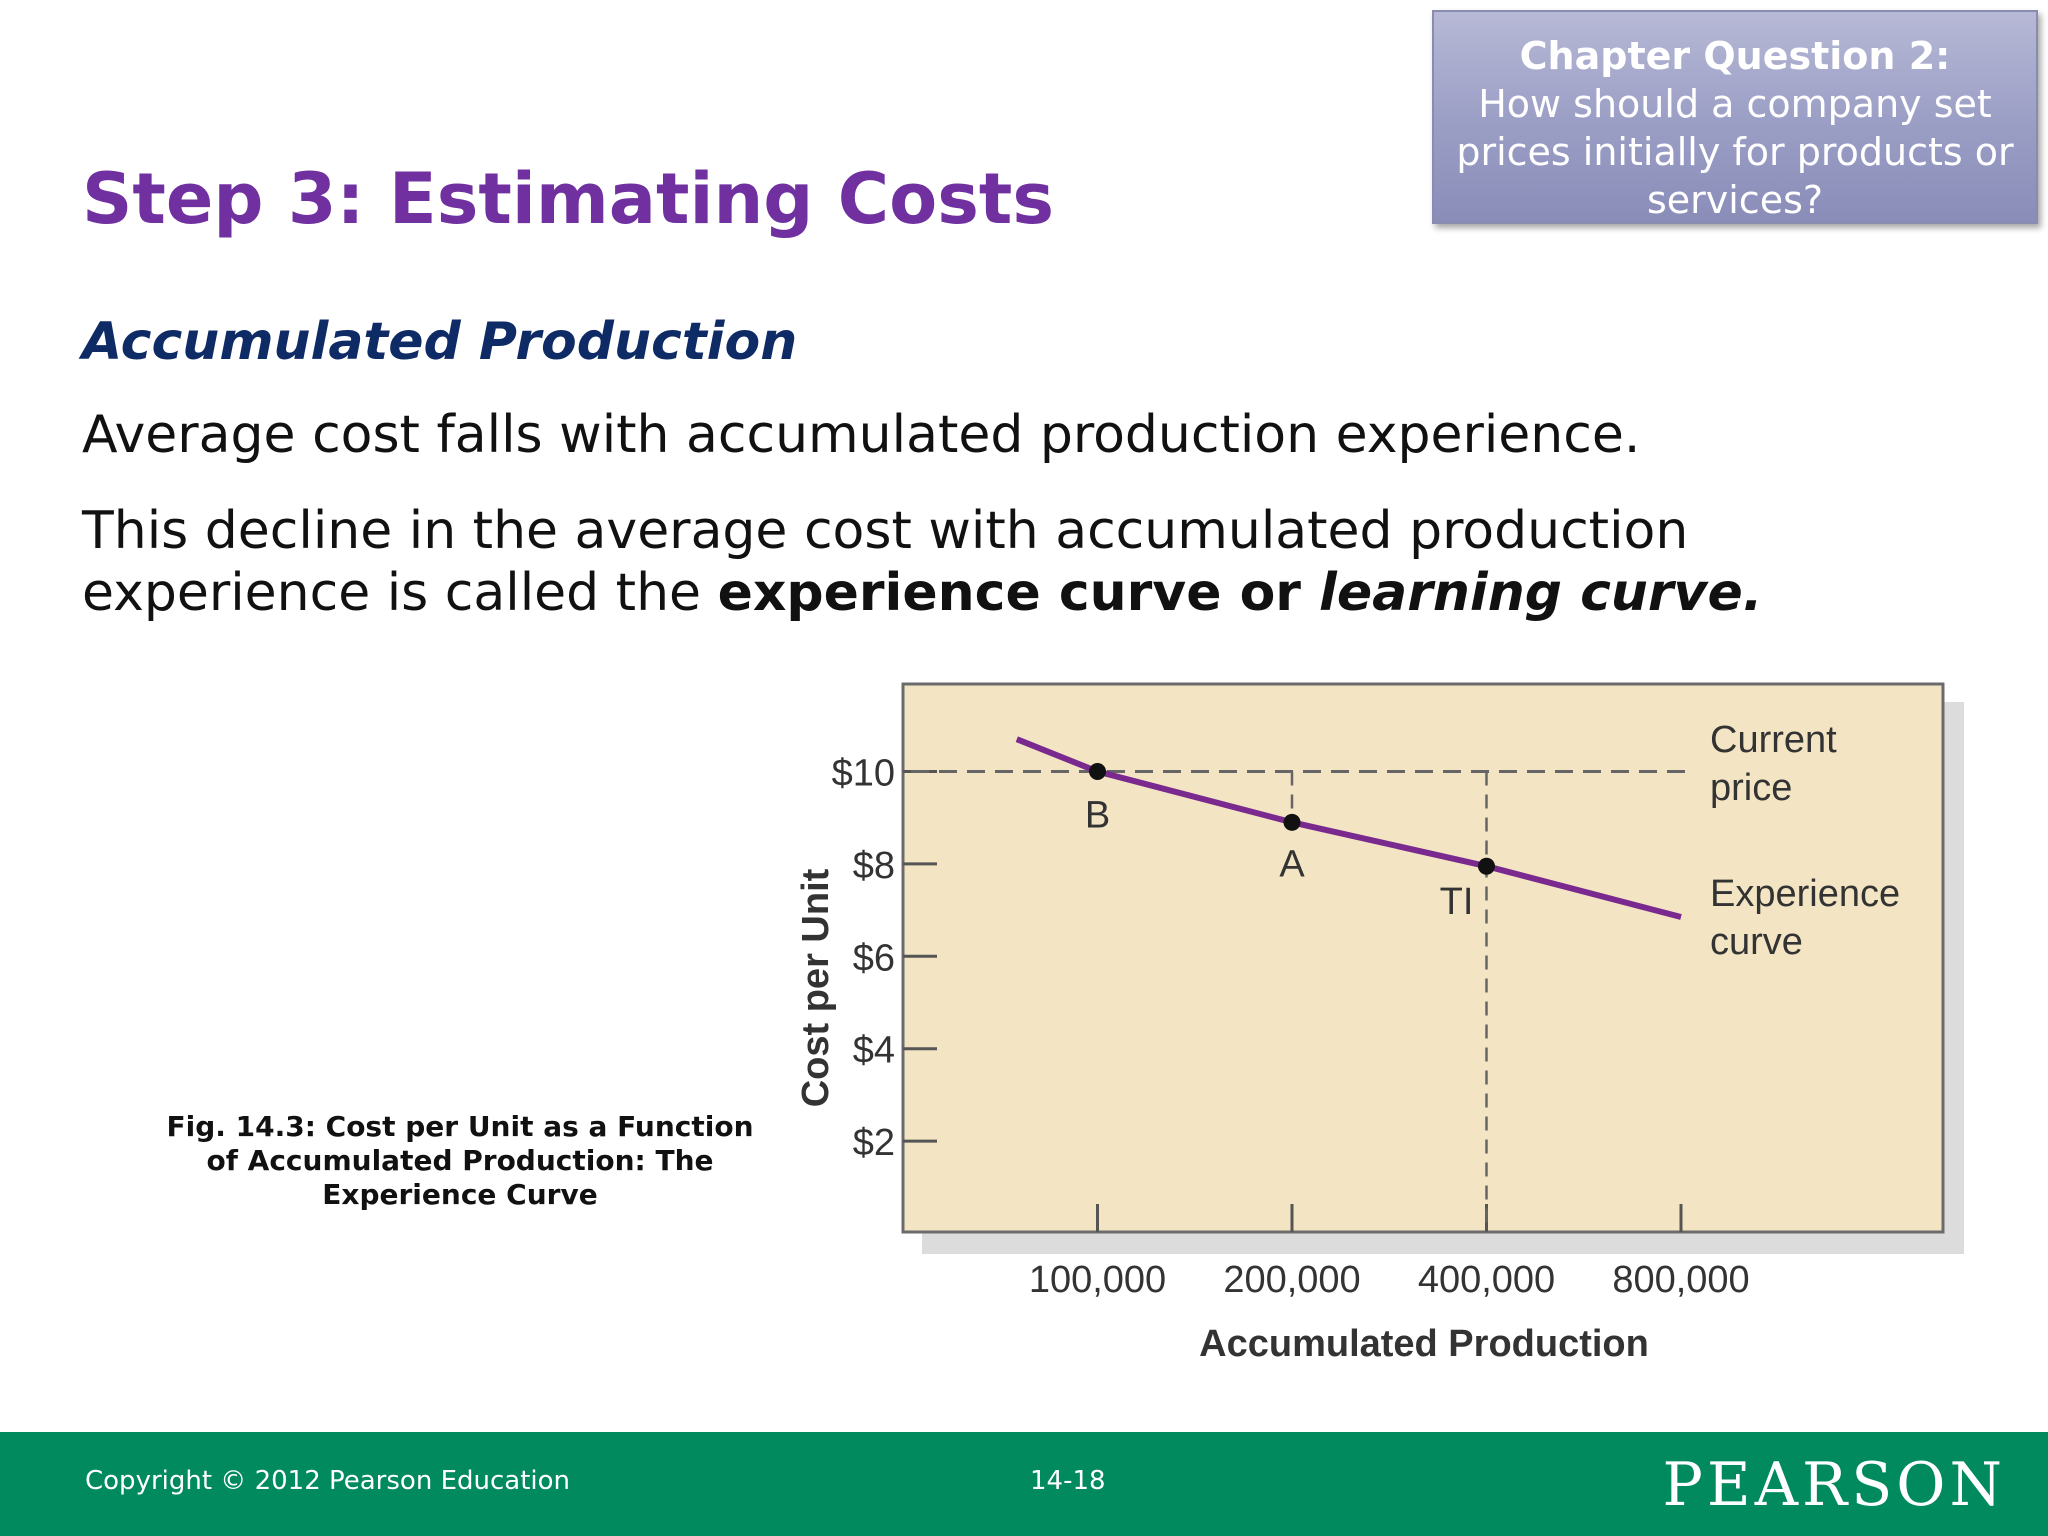  Describe the element at coordinates (1756, 942) in the screenshot. I see `experience-curve-label-line-2: curve` at that location.